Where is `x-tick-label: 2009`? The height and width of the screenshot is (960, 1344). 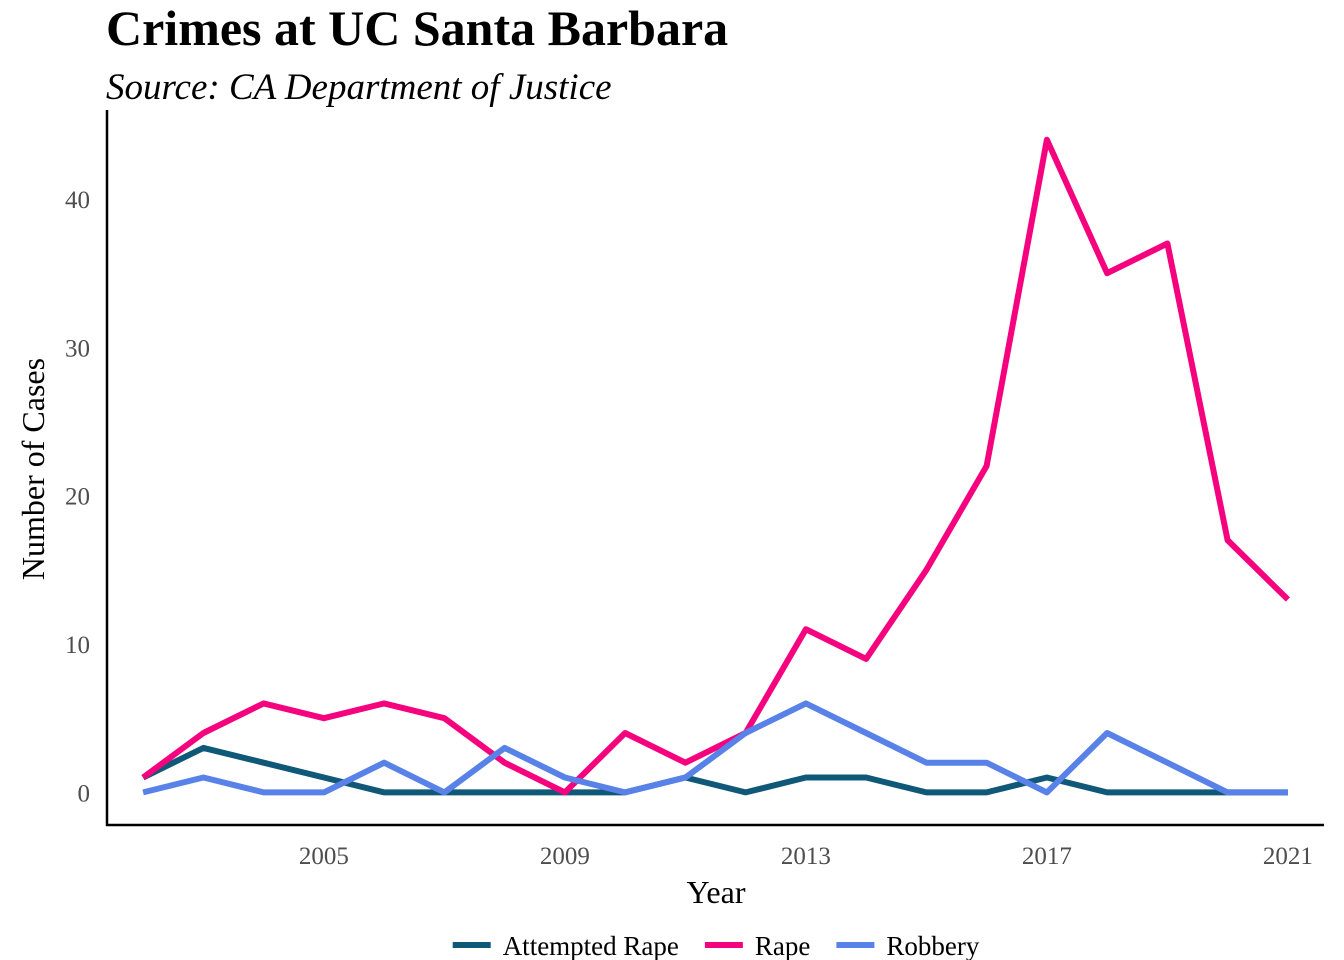 x-tick-label: 2009 is located at coordinates (565, 856).